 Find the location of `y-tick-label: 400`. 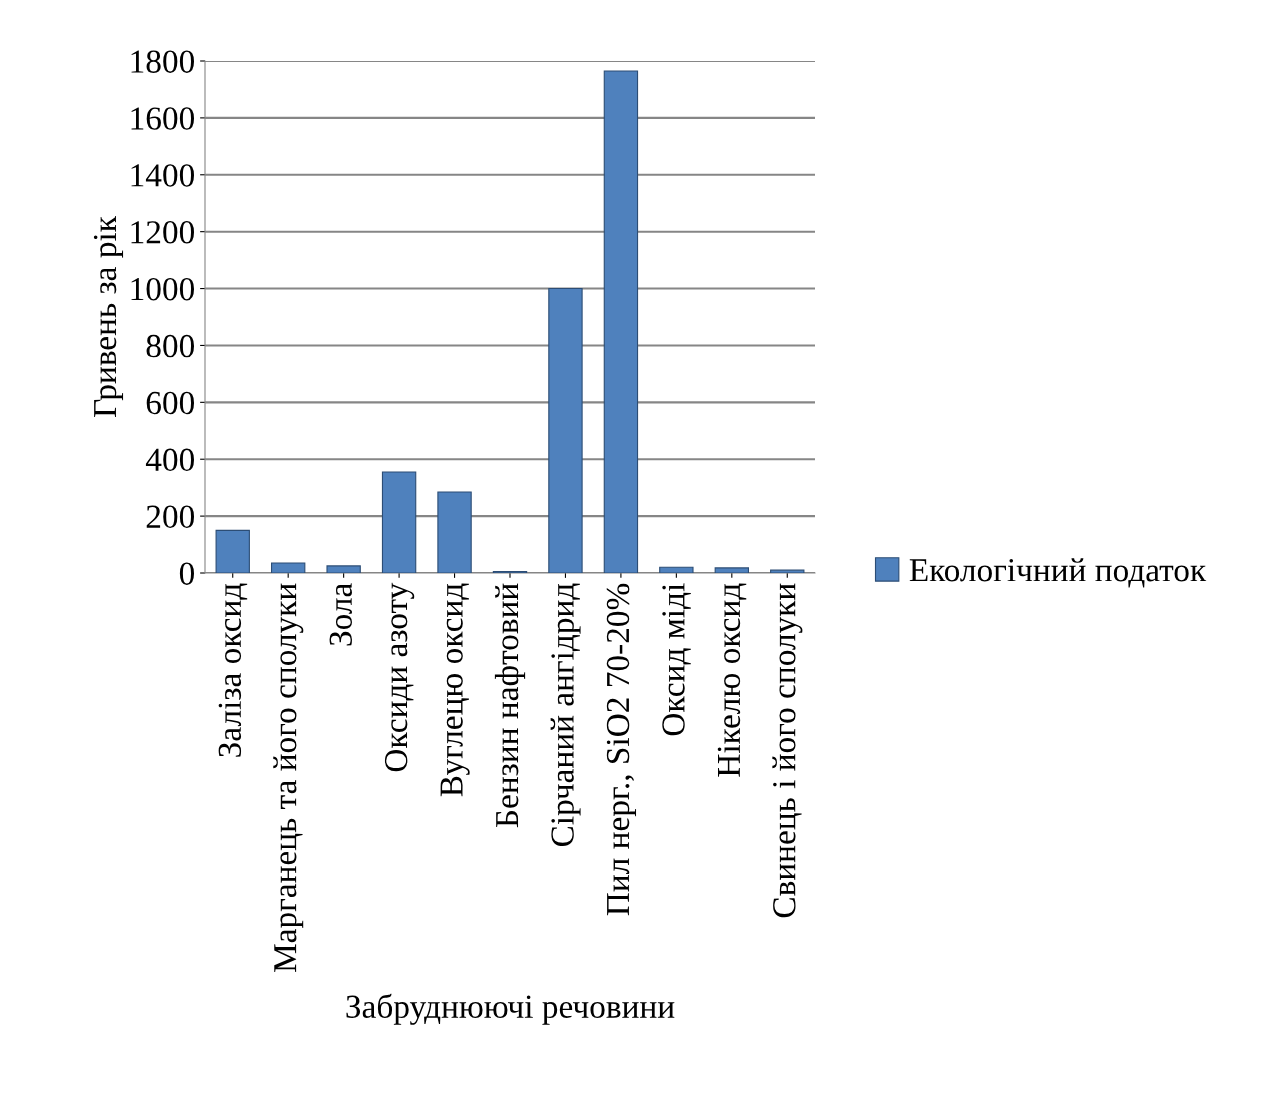

y-tick-label: 400 is located at coordinates (170, 460).